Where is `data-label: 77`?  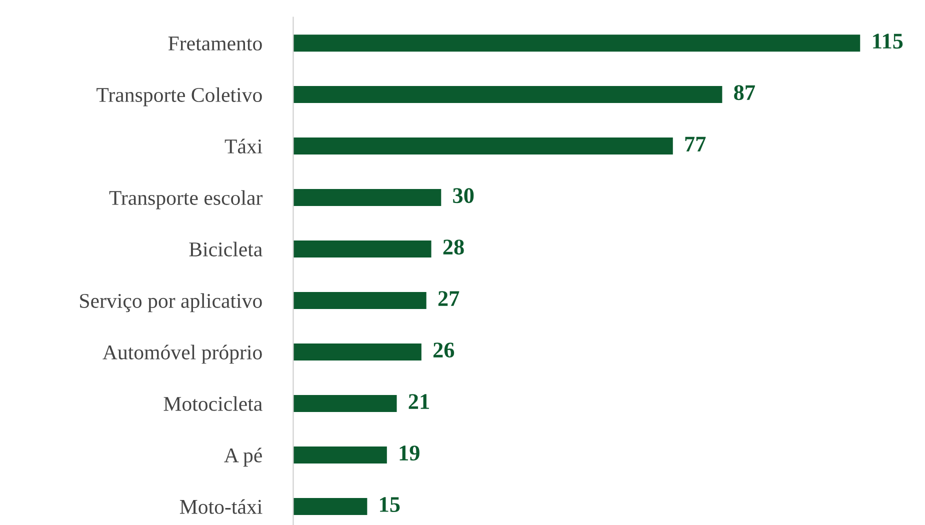 data-label: 77 is located at coordinates (695, 144).